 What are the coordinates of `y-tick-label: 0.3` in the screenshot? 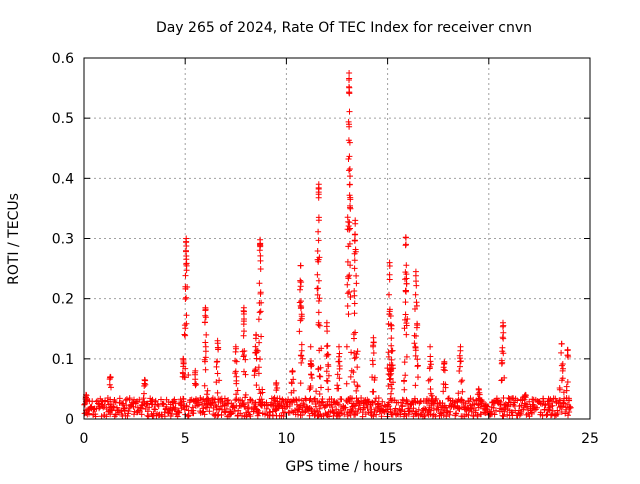 It's located at (63, 240).